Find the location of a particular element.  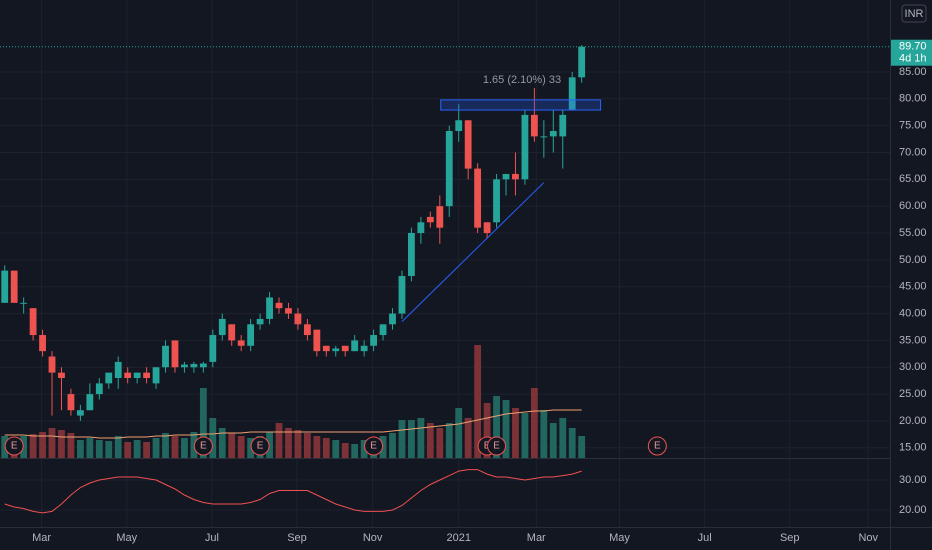

countdown: 4d 1h is located at coordinates (913, 59).